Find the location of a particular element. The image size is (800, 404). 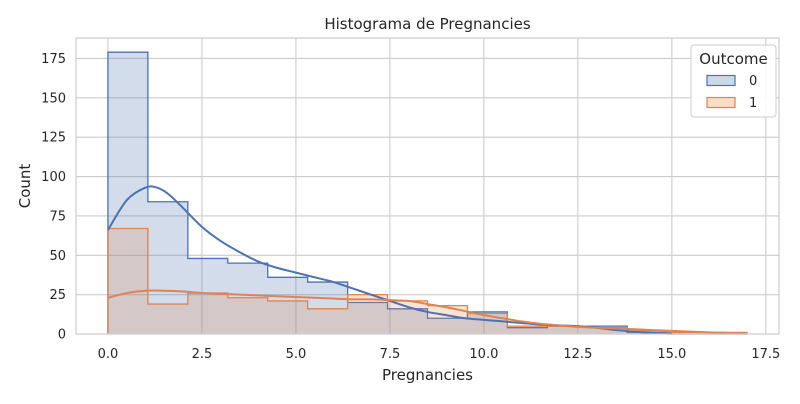

y-tick-label: 150 is located at coordinates (53, 98).